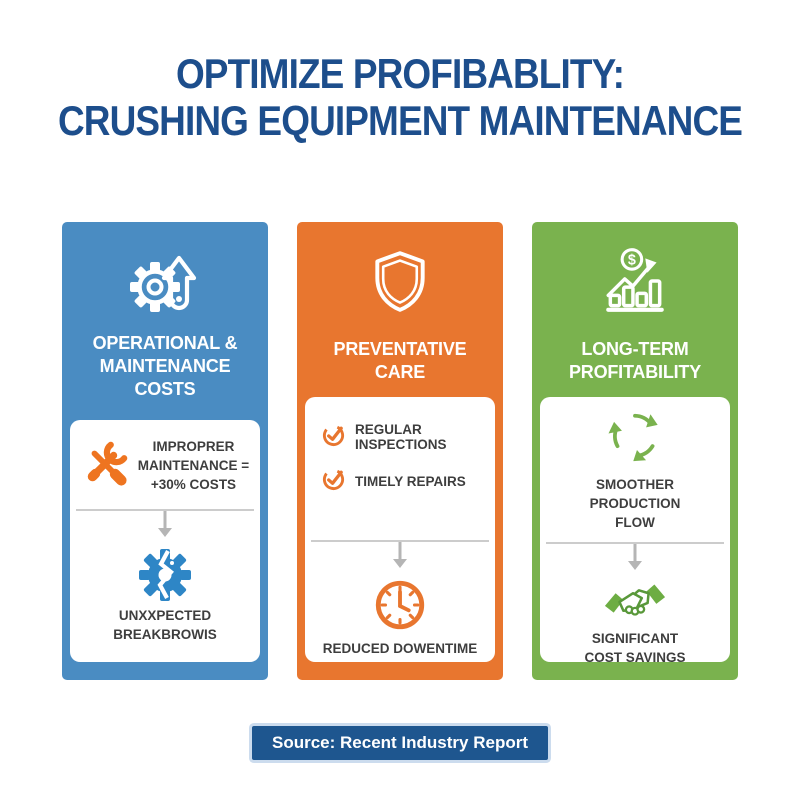 The height and width of the screenshot is (800, 800). What do you see at coordinates (400, 361) in the screenshot?
I see `column-title: PREVENTATIVE CARE` at bounding box center [400, 361].